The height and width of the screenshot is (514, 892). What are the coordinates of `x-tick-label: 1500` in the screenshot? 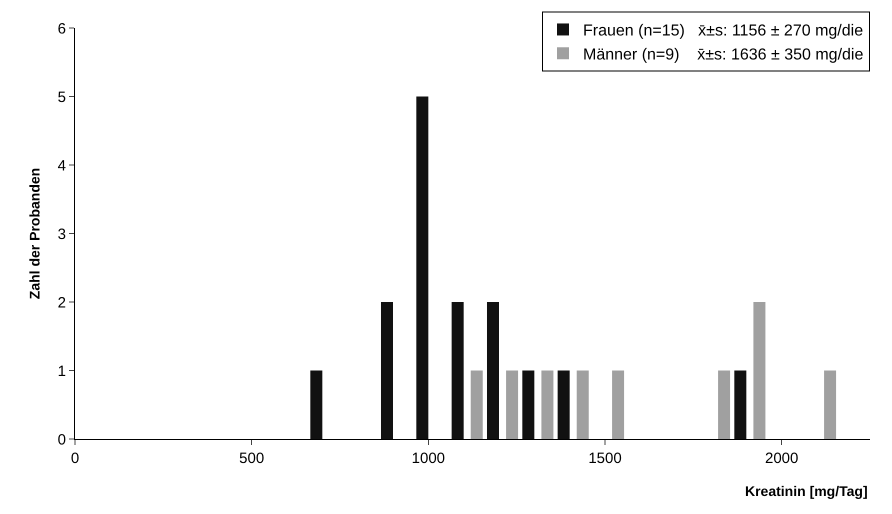 It's located at (605, 458).